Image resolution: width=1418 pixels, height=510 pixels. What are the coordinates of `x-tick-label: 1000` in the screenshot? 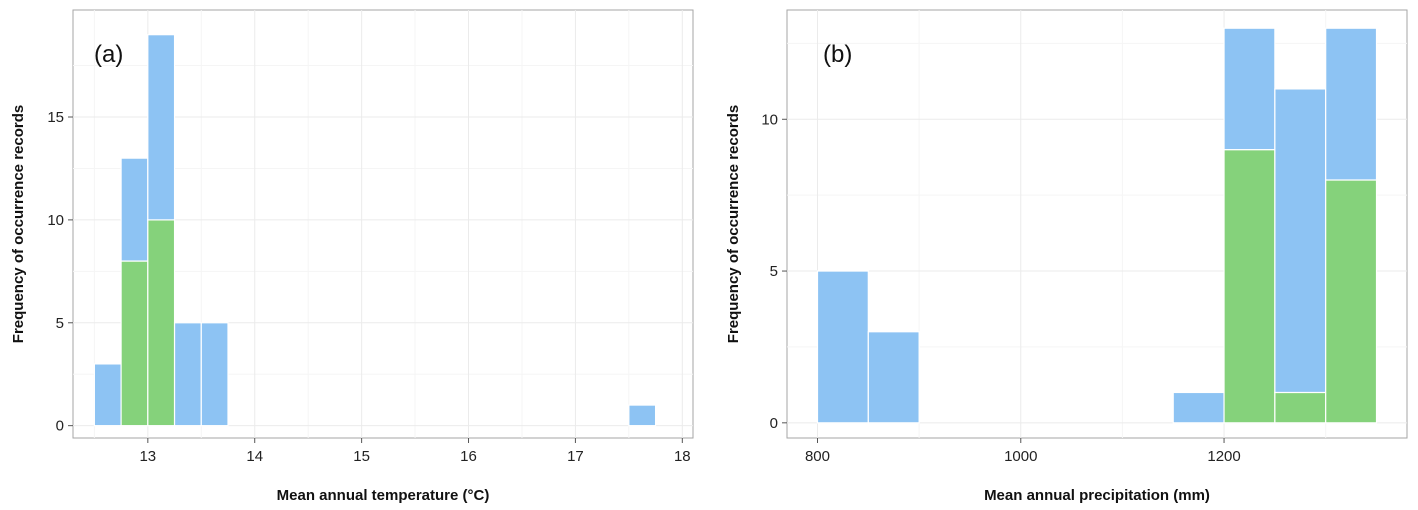 It's located at (1020, 456).